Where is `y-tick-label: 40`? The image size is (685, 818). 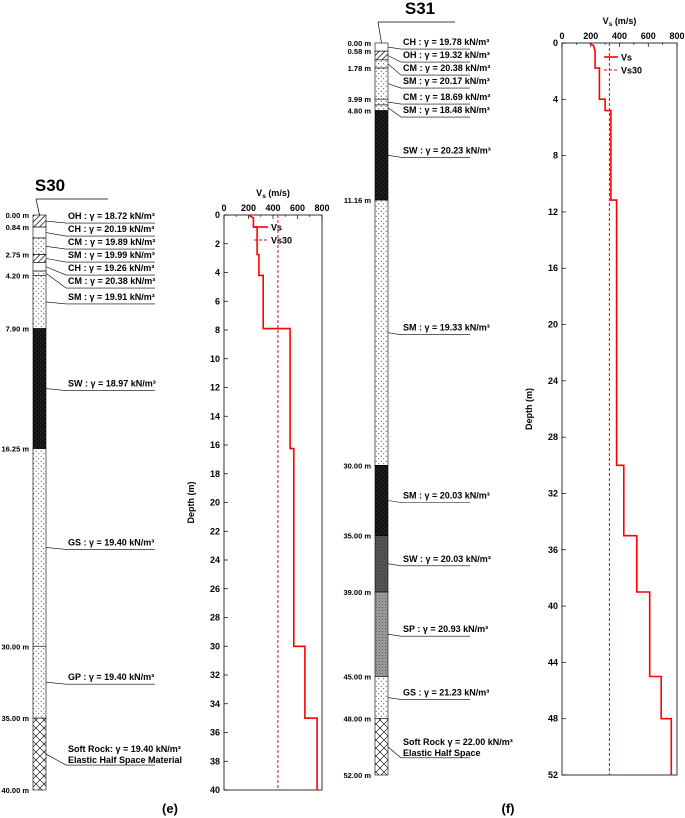
y-tick-label: 40 is located at coordinates (553, 606).